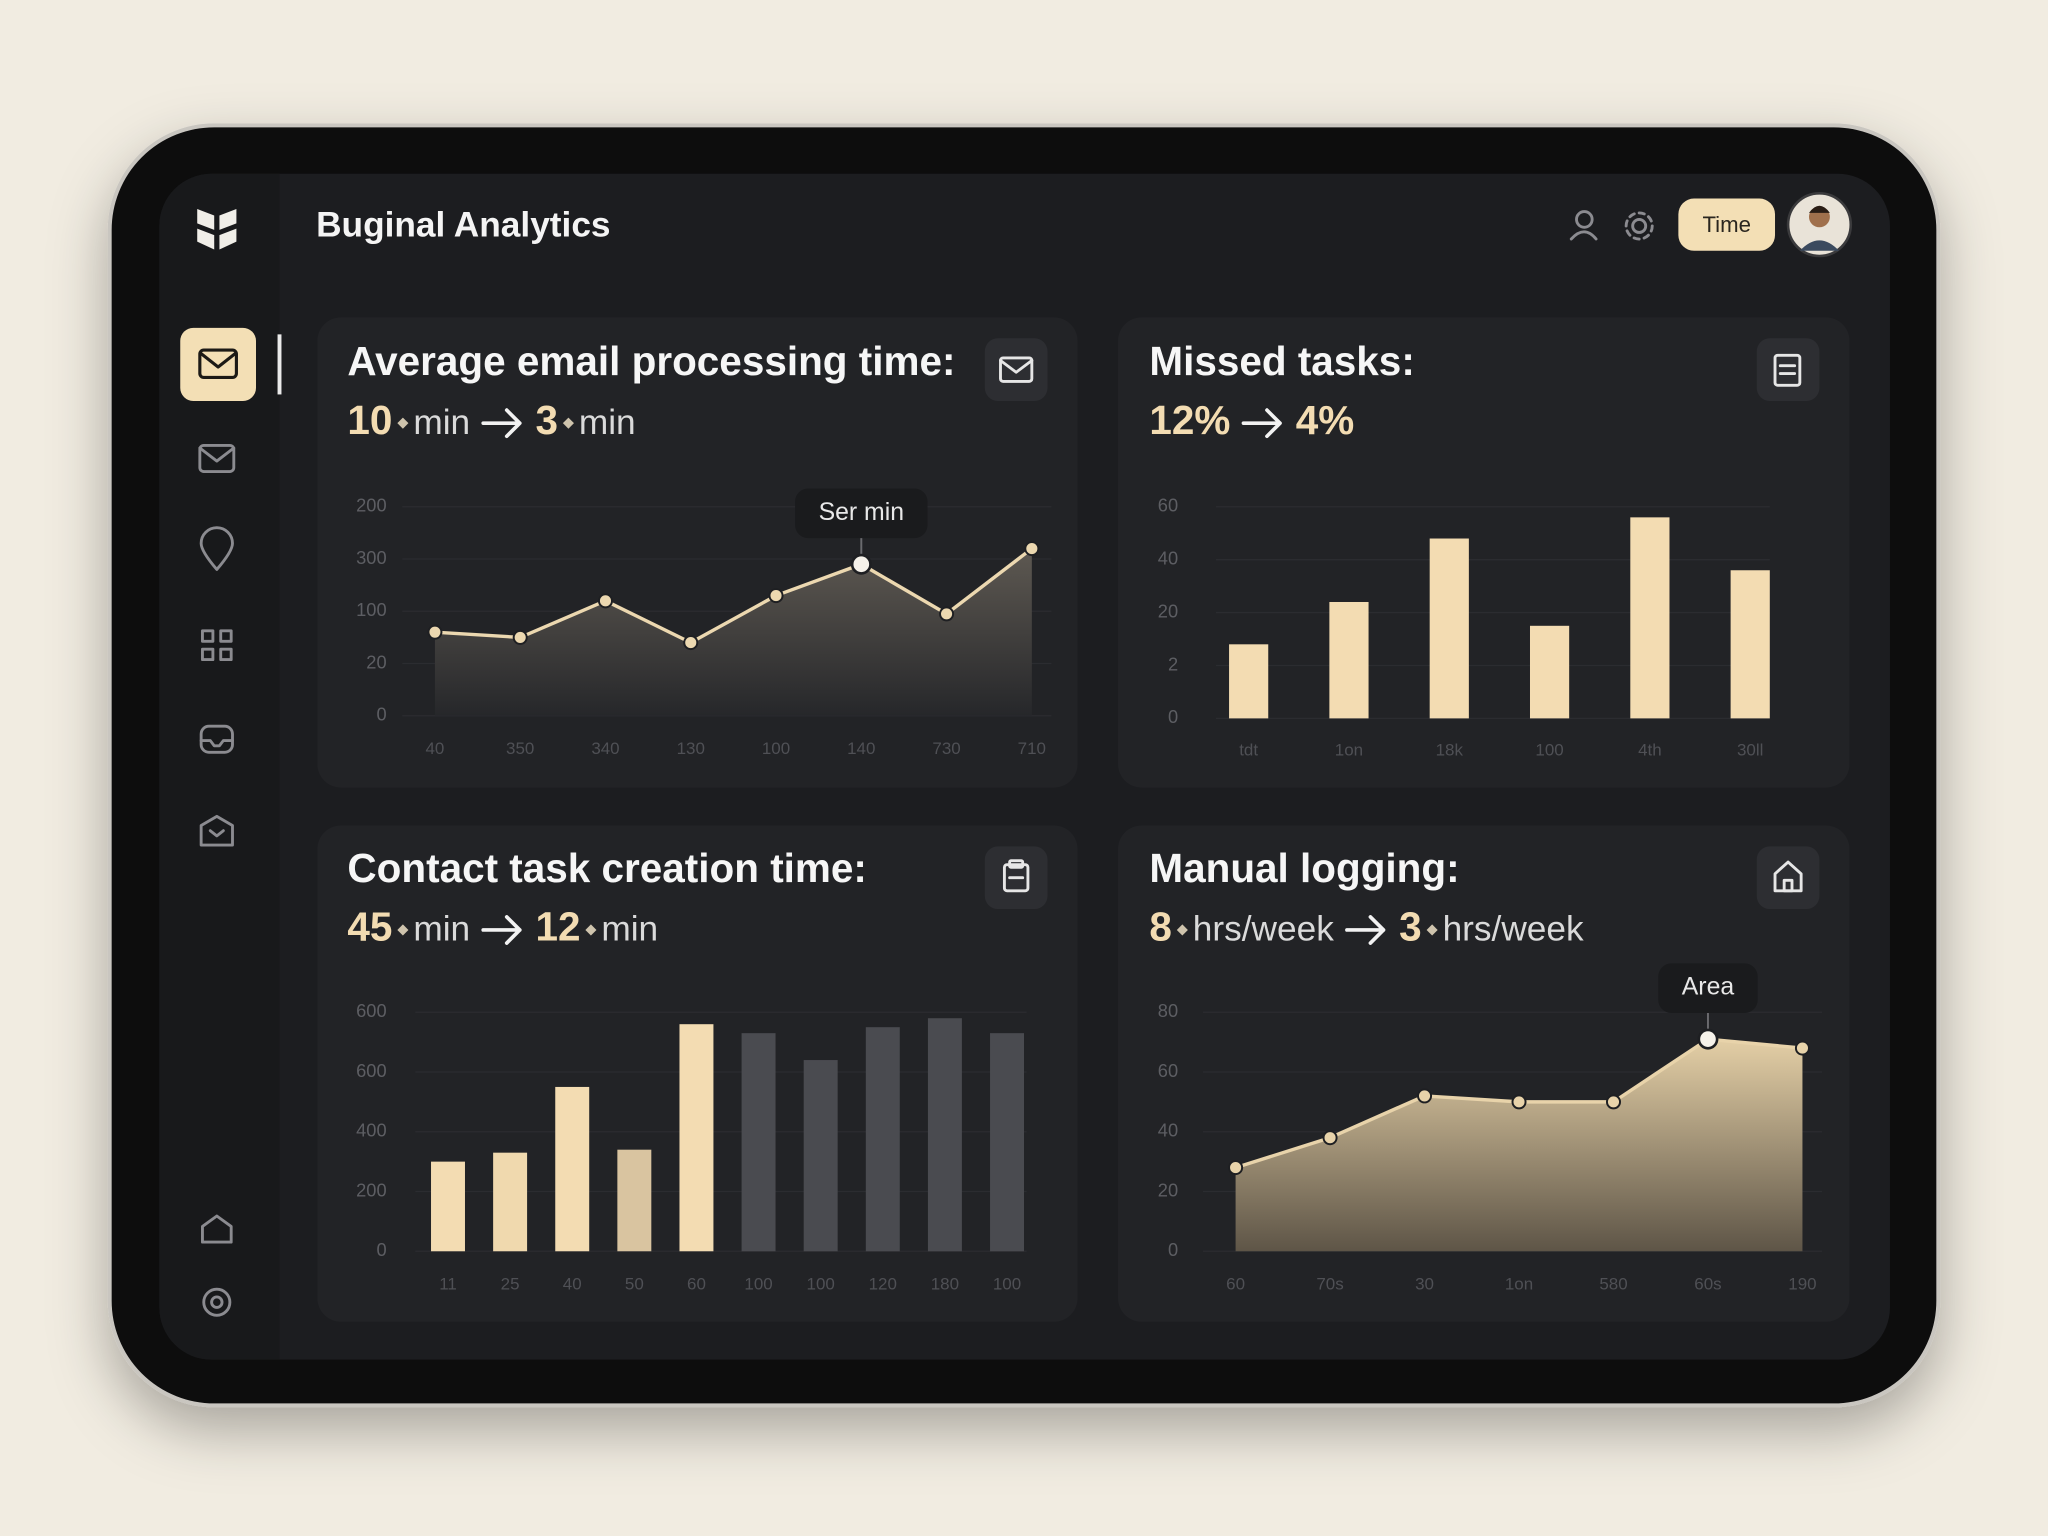  Describe the element at coordinates (1583, 225) in the screenshot. I see `user-icon` at that location.